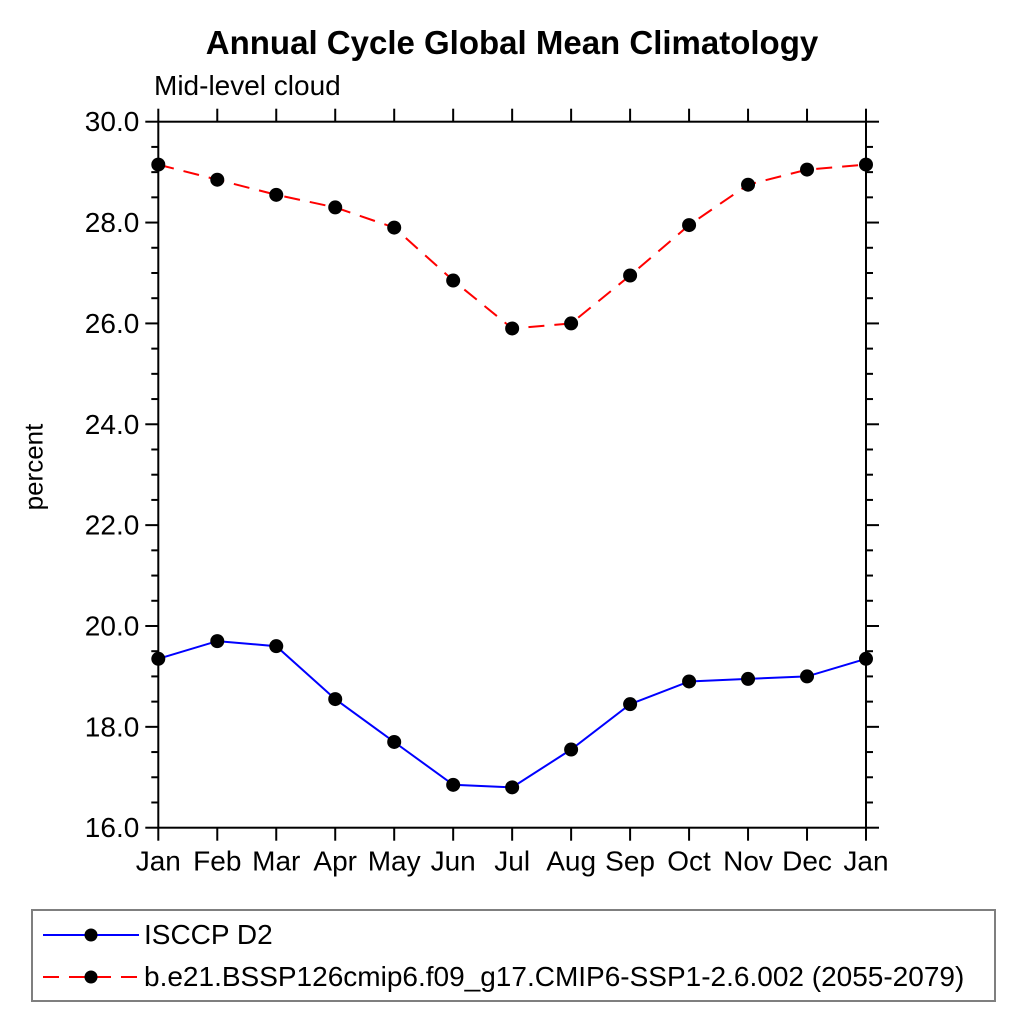  I want to click on legend-sample-dashed-line-icon, so click(91, 976).